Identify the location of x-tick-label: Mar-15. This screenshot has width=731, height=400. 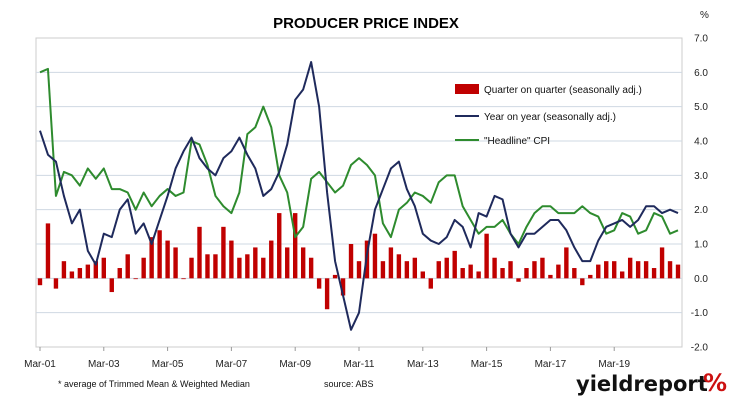
(487, 364).